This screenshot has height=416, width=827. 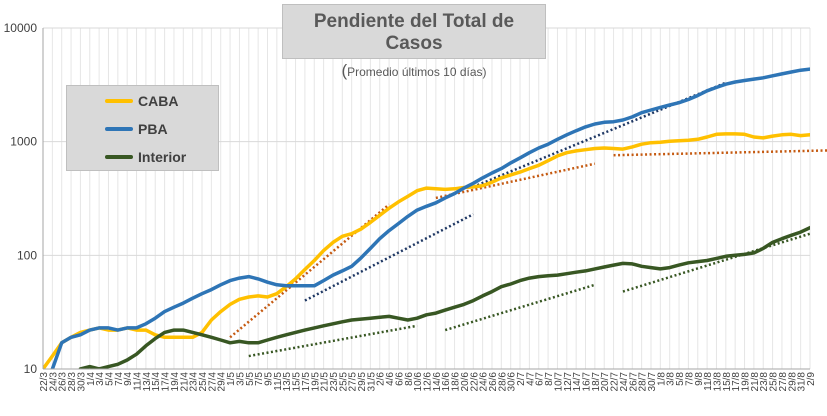 I want to click on x-tick-label: 14/7, so click(x=577, y=382).